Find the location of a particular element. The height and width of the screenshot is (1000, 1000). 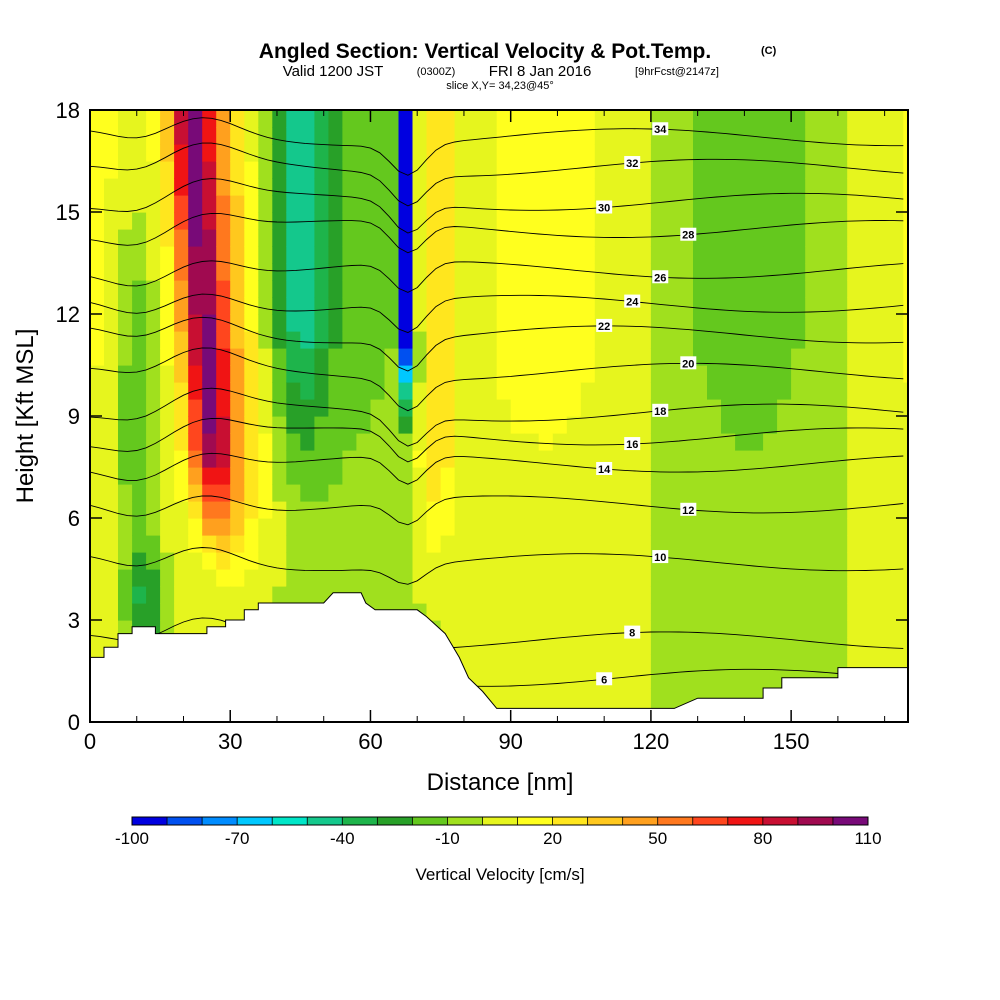

contour-label: 26 is located at coordinates (660, 278).